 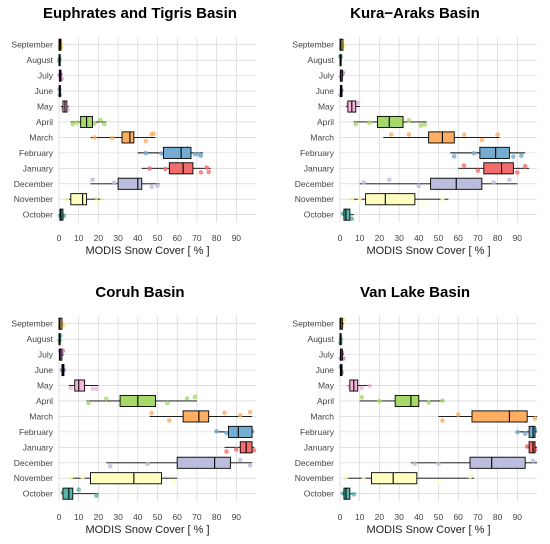 I want to click on panel-title: Kura−Araks Basin, so click(x=415, y=13).